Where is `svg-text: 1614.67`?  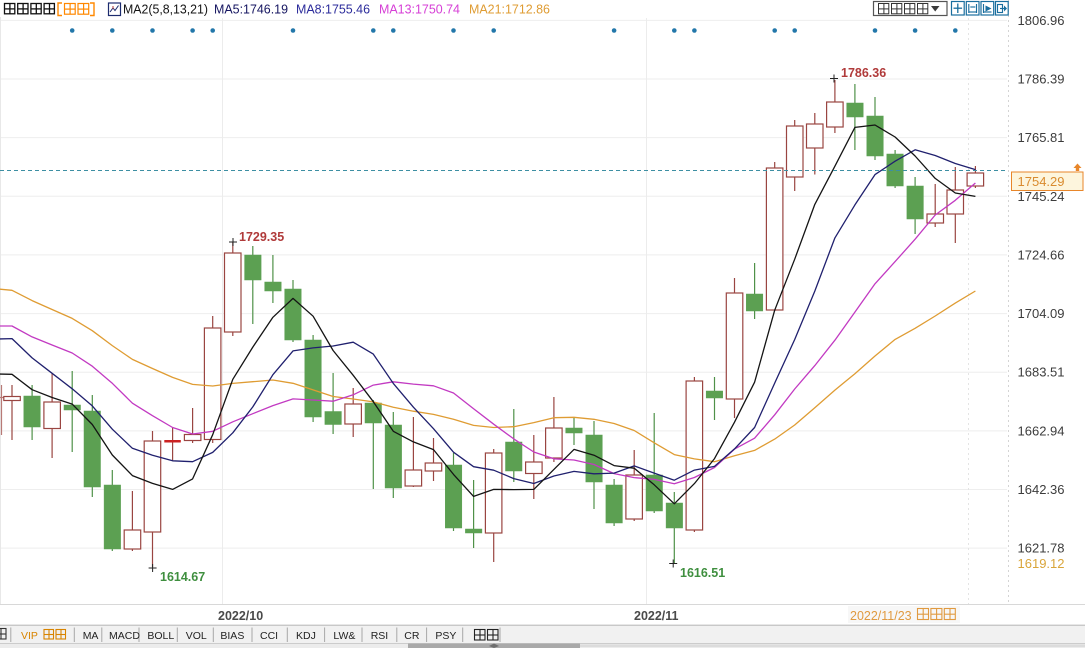 svg-text: 1614.67 is located at coordinates (182, 577).